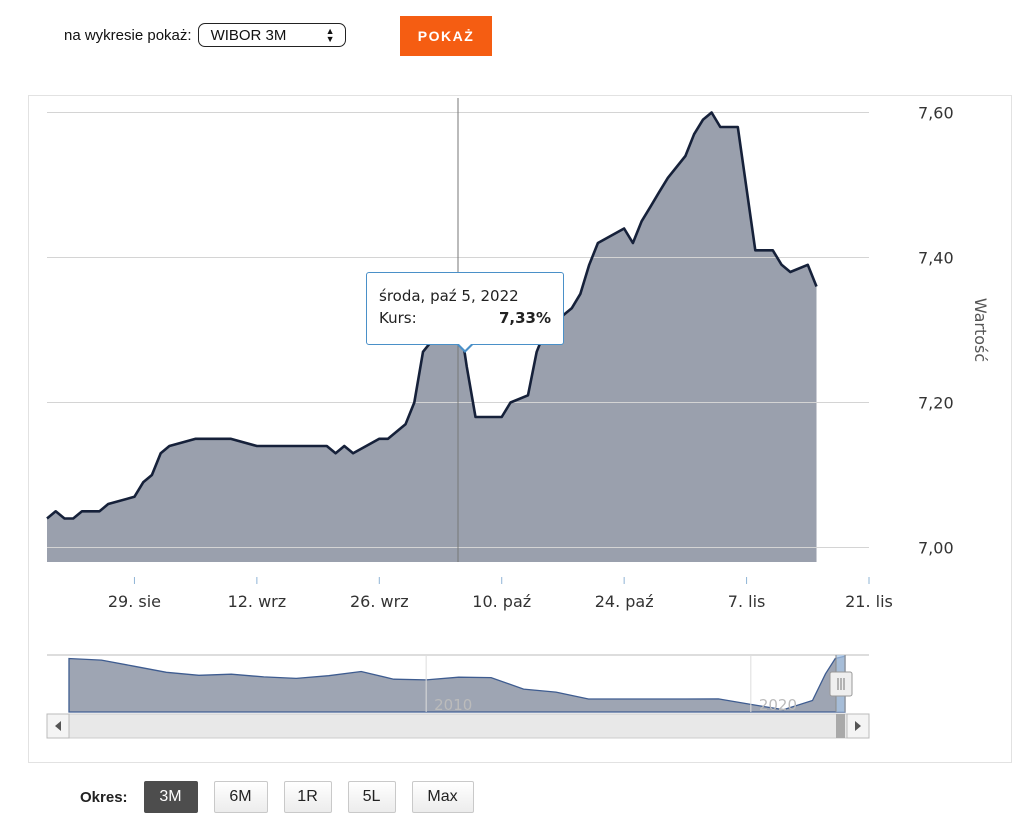 The width and height of the screenshot is (1024, 832). What do you see at coordinates (453, 705) in the screenshot?
I see `navigator-year-label: 2010` at bounding box center [453, 705].